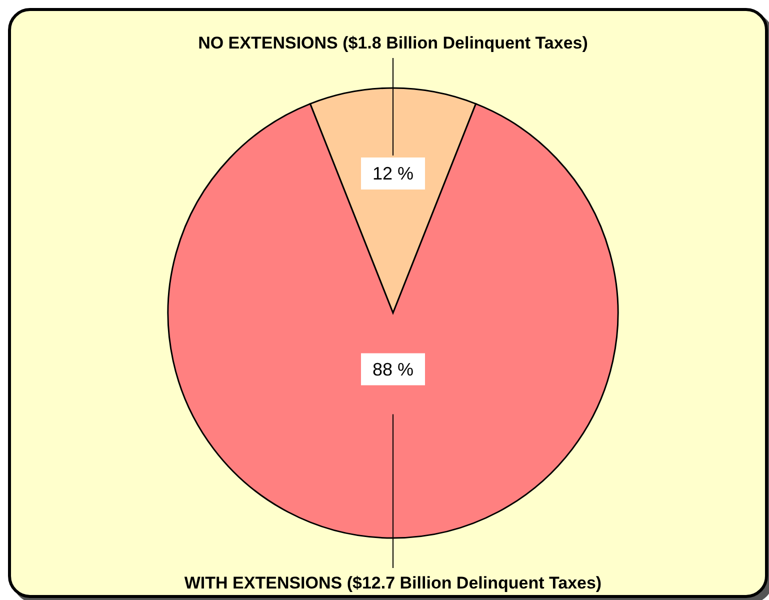 The height and width of the screenshot is (600, 769). What do you see at coordinates (393, 43) in the screenshot?
I see `slice-label: NO EXTENSIONS ($1.8 Billion Delinquent Taxes)` at bounding box center [393, 43].